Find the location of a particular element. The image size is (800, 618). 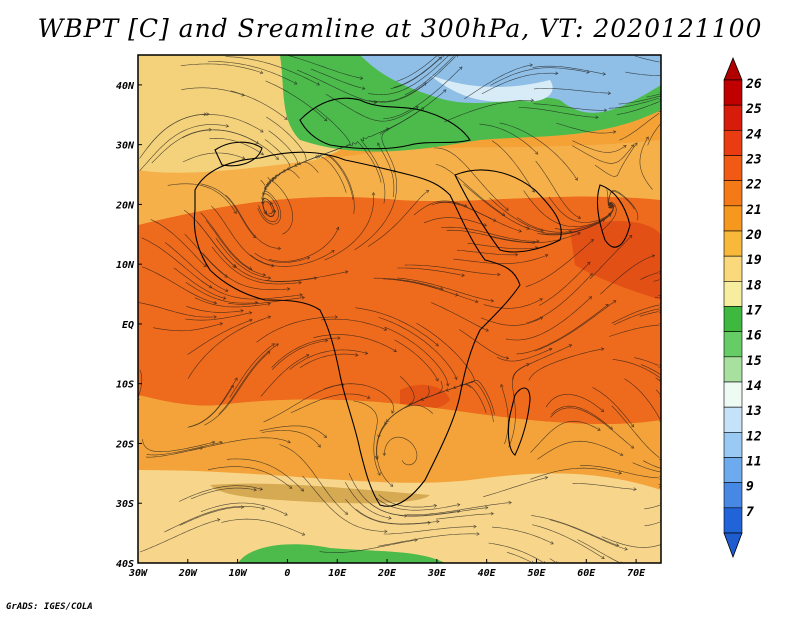

brown-south-streak is located at coordinates (320, 493).